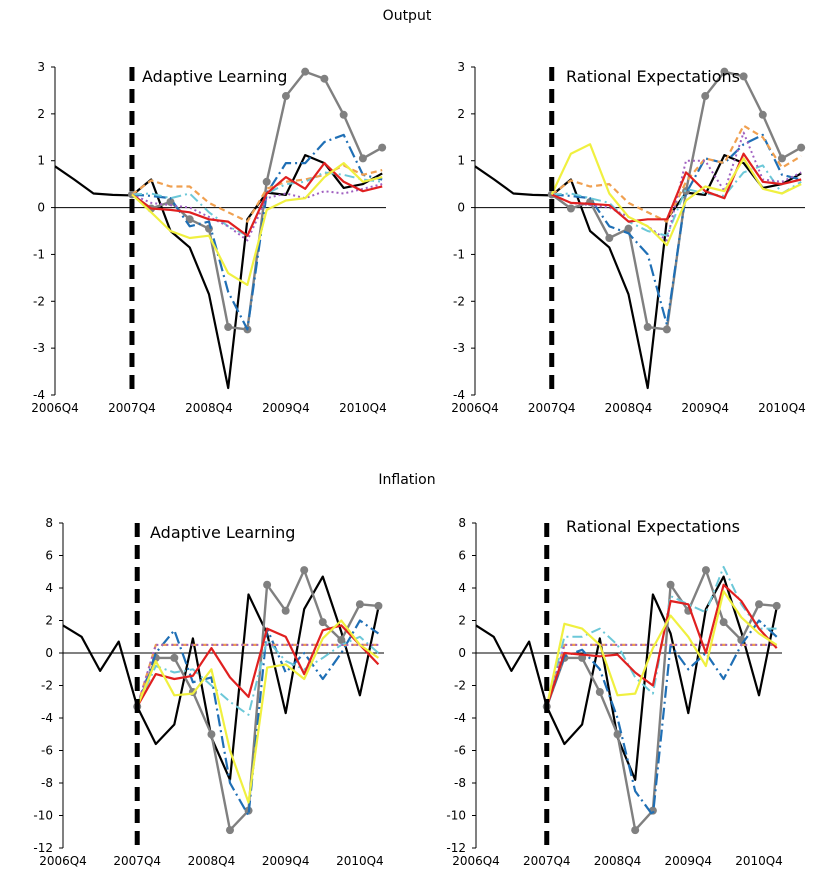 The height and width of the screenshot is (884, 814). What do you see at coordinates (47, 783) in the screenshot?
I see `y-tick-label: -8` at bounding box center [47, 783].